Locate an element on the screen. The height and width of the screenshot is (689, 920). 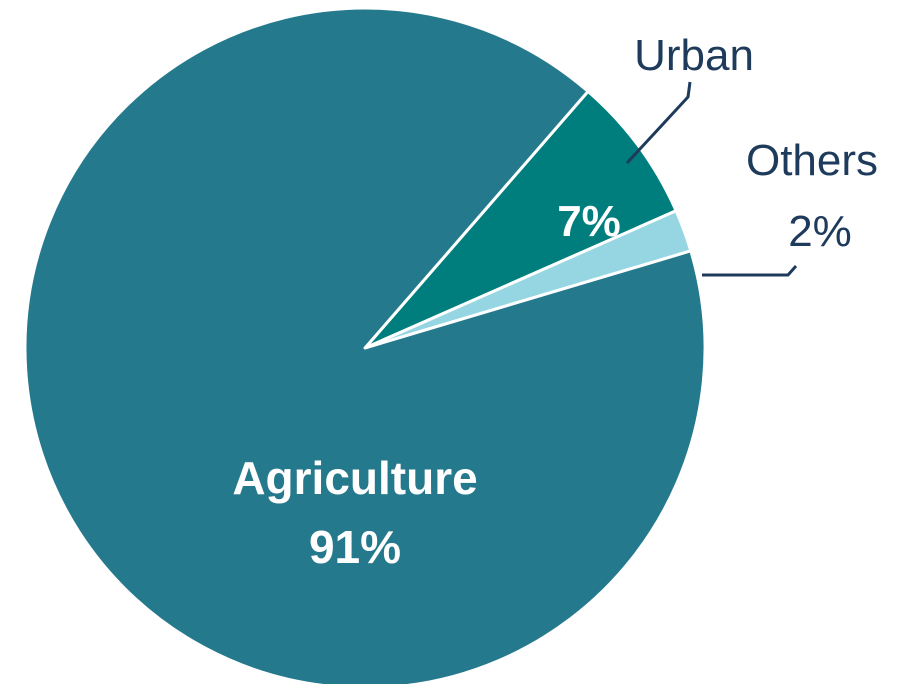
leader-line-urban is located at coordinates (658, 122).